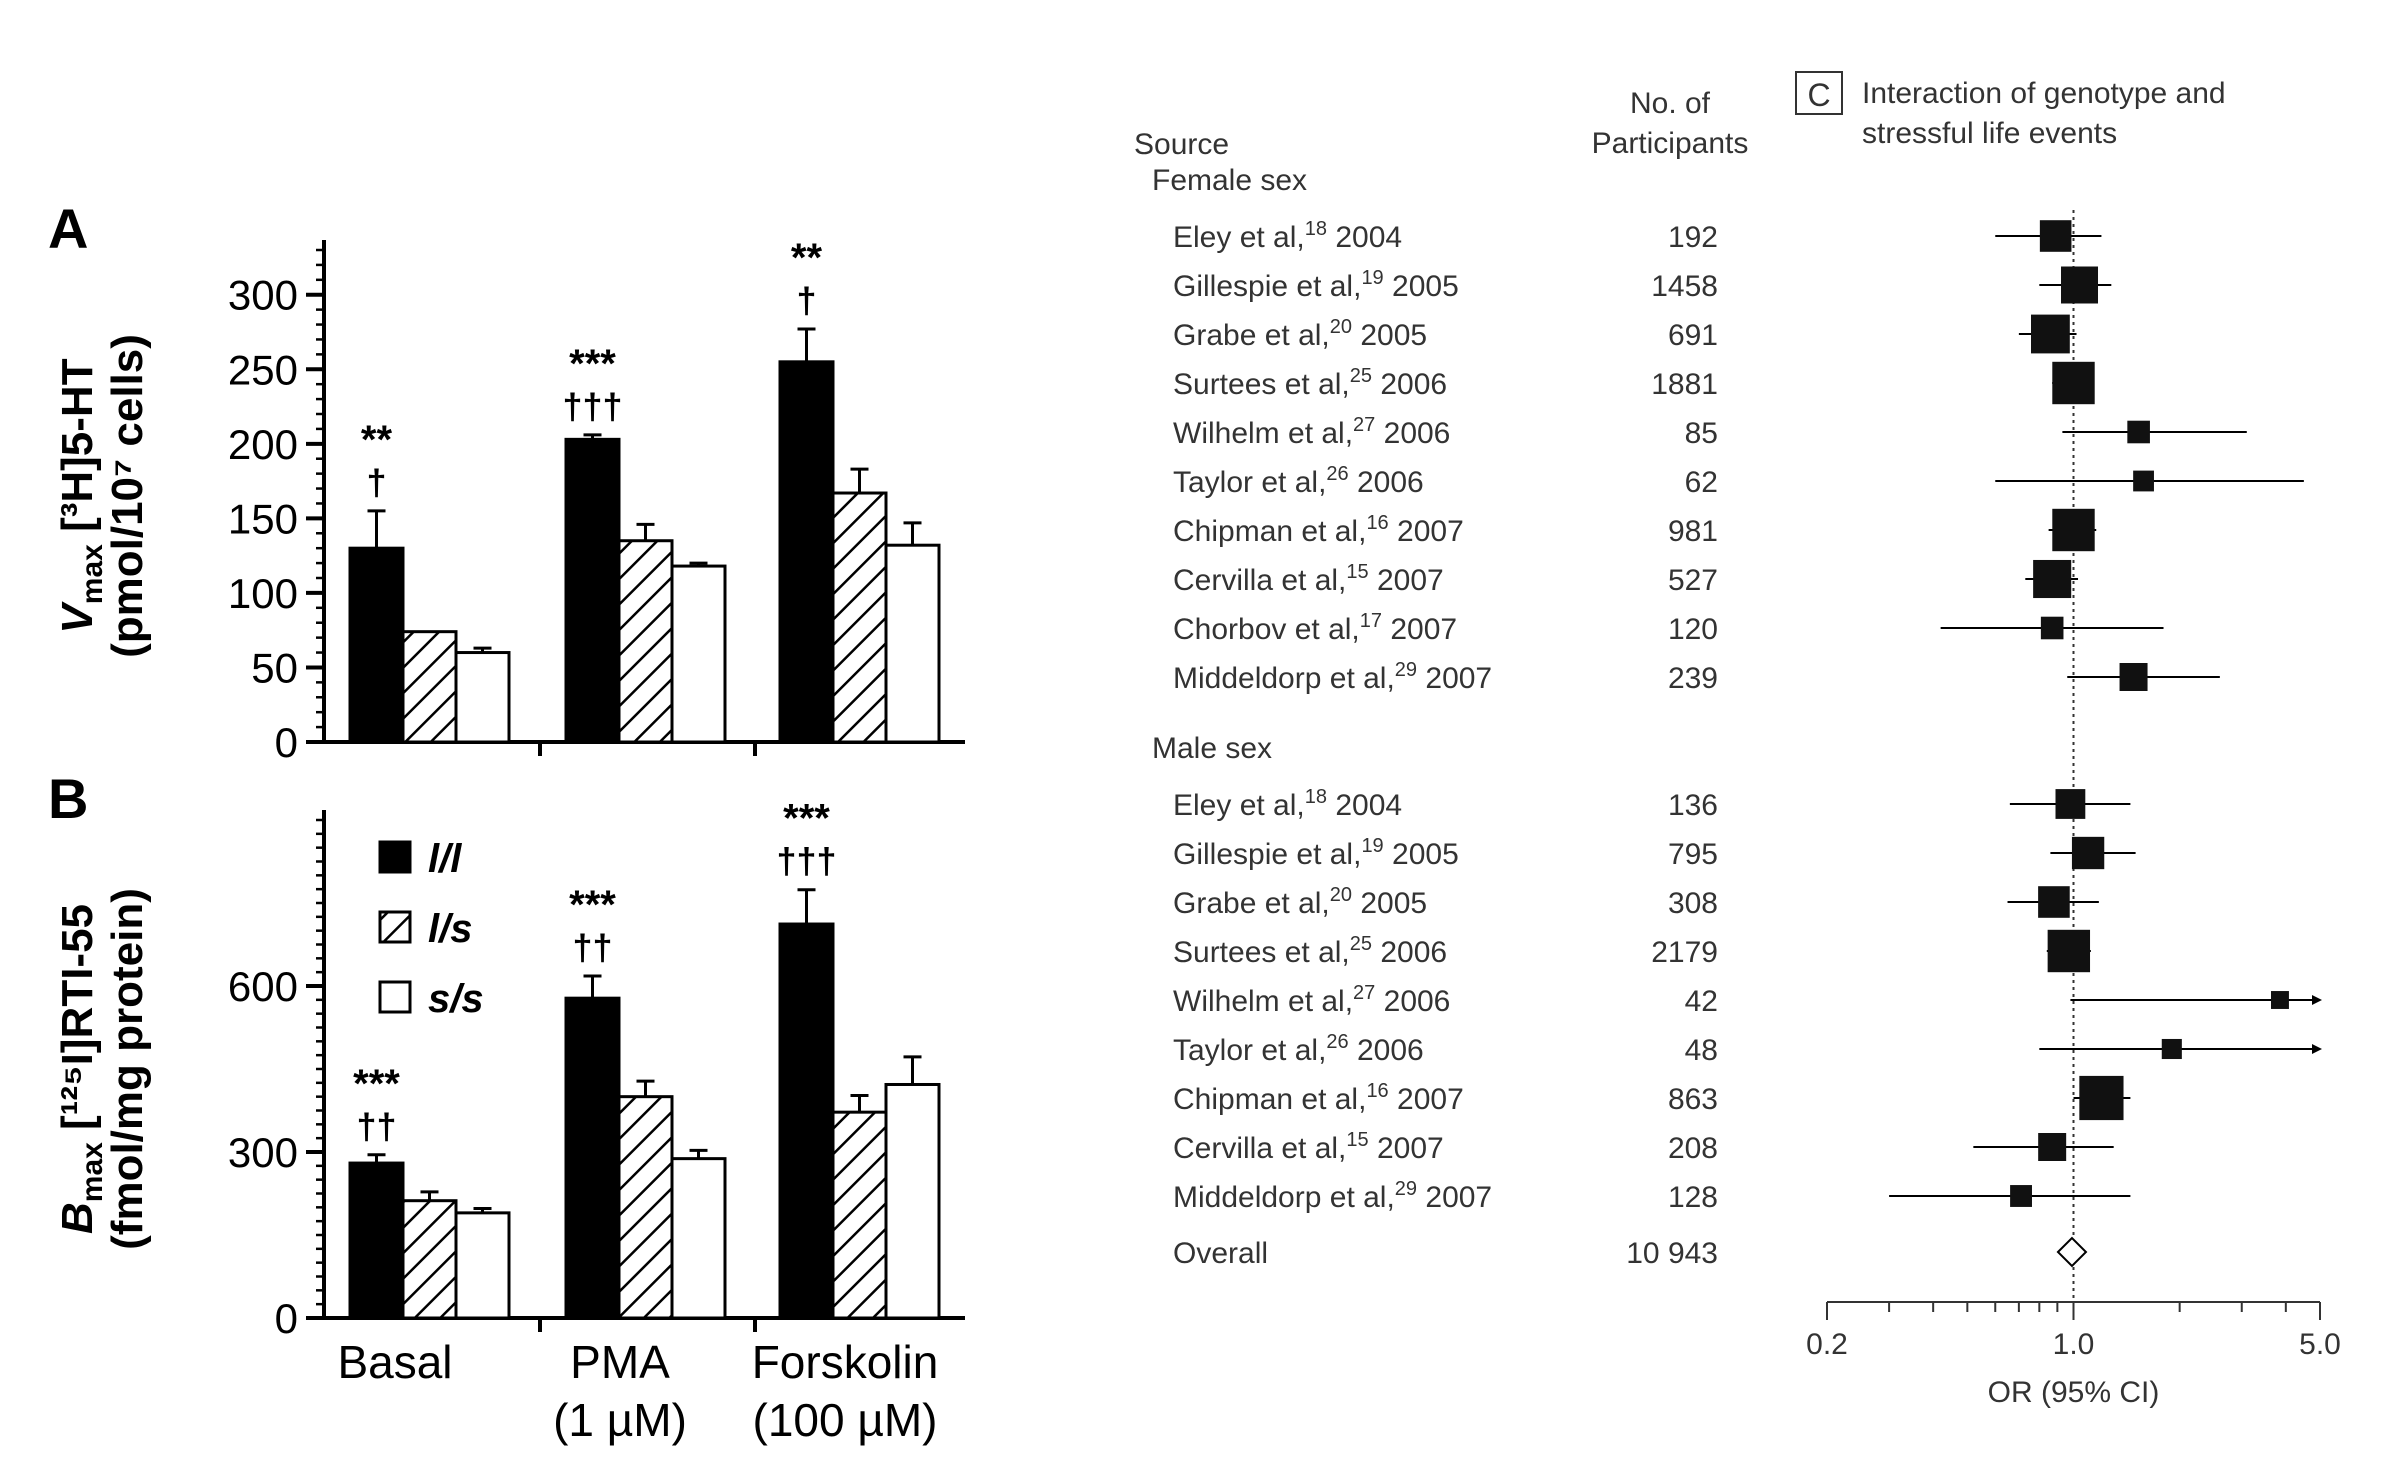 The image size is (2400, 1475). I want to click on y-axis-label-quantity: [¹²⁵I]RTI-55, so click(77, 1023).